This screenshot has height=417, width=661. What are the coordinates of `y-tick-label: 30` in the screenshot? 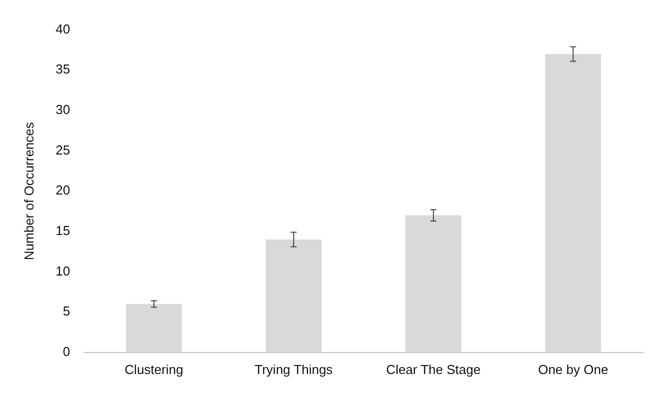 It's located at (63, 110).